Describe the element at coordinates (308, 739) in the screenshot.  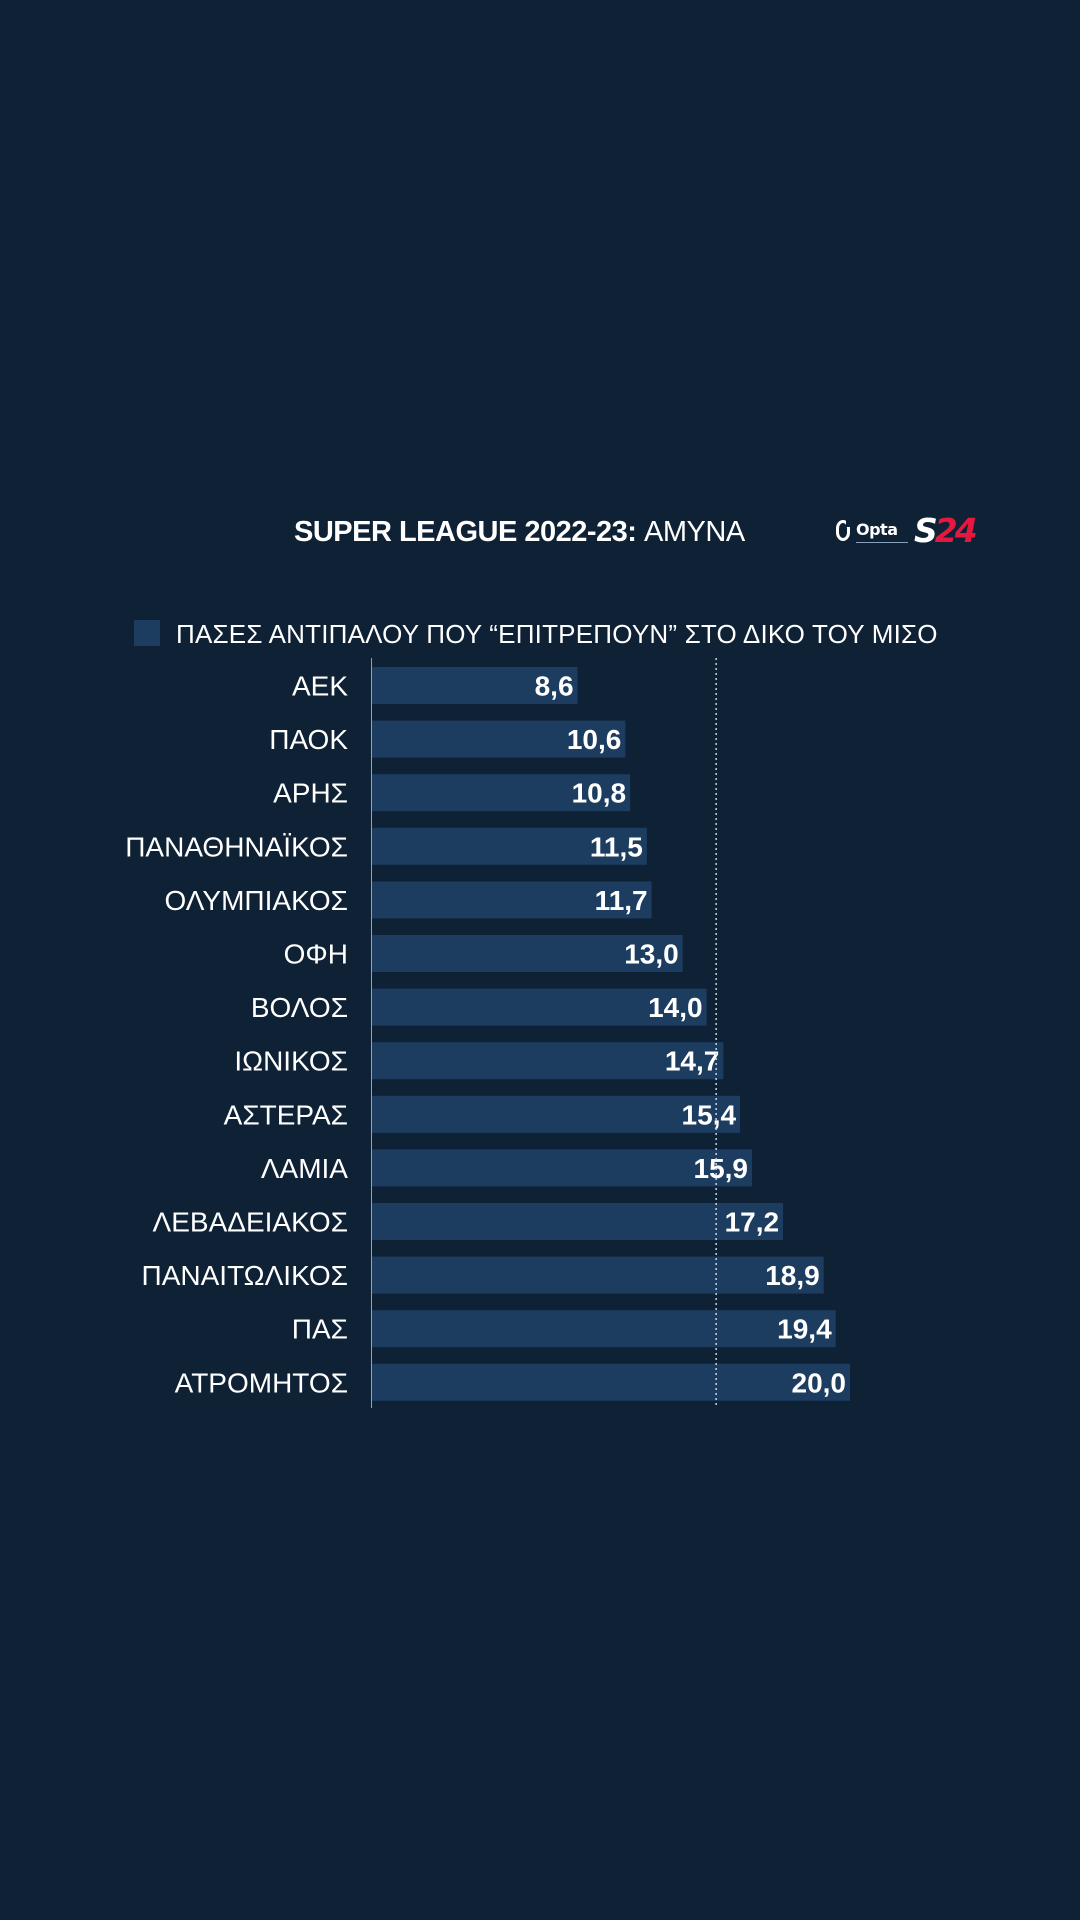
I see `team-label: ΠΑΟΚ` at that location.